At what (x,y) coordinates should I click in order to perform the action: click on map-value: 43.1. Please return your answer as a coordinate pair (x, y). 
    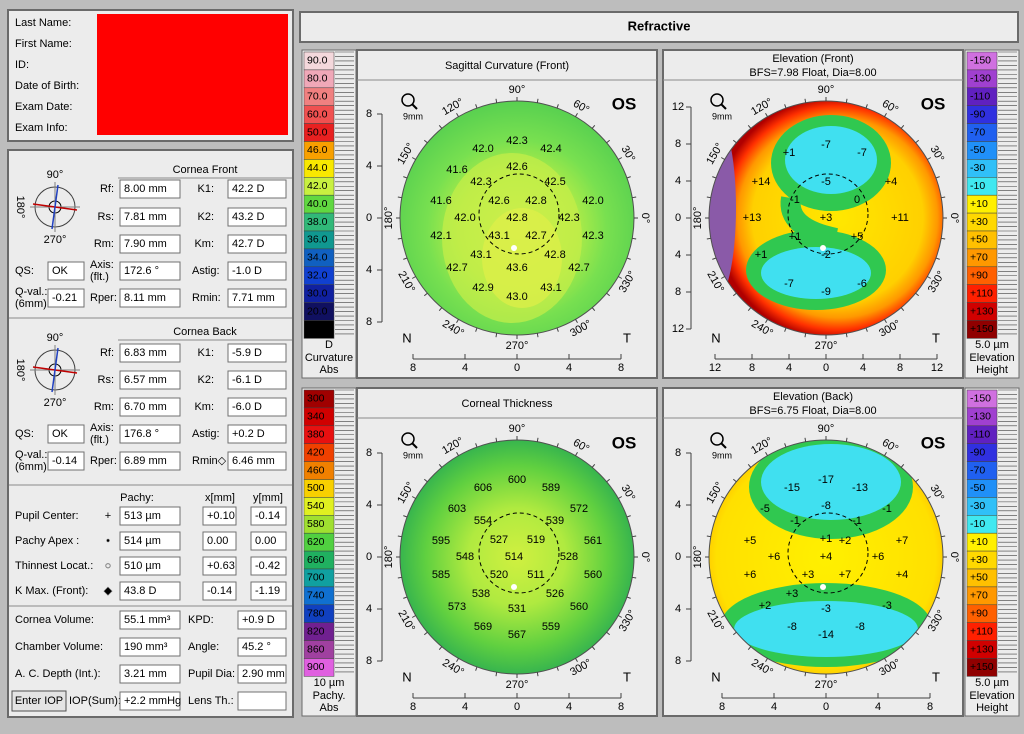
    Looking at the image, I should click on (480, 255).